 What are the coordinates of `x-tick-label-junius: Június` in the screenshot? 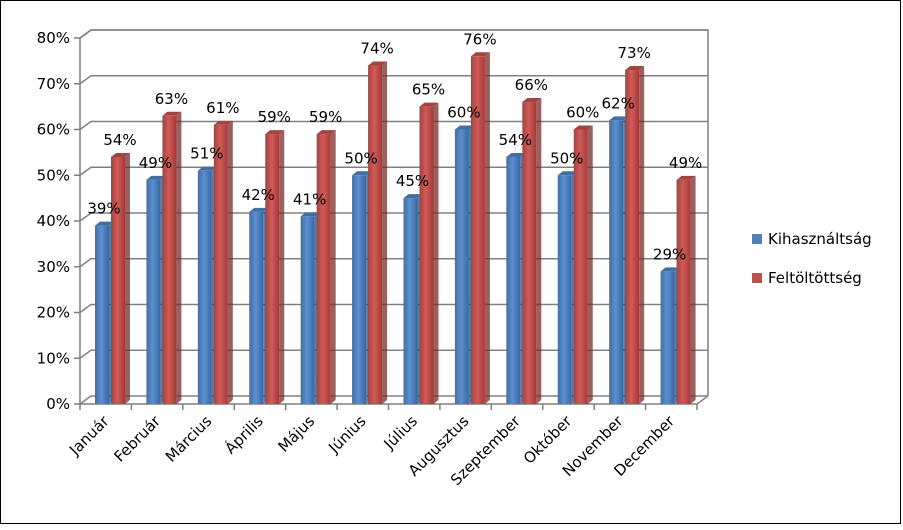 It's located at (346, 434).